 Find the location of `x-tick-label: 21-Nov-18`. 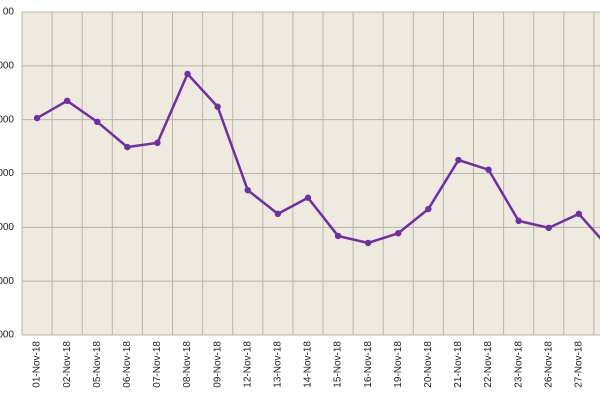

x-tick-label: 21-Nov-18 is located at coordinates (458, 364).